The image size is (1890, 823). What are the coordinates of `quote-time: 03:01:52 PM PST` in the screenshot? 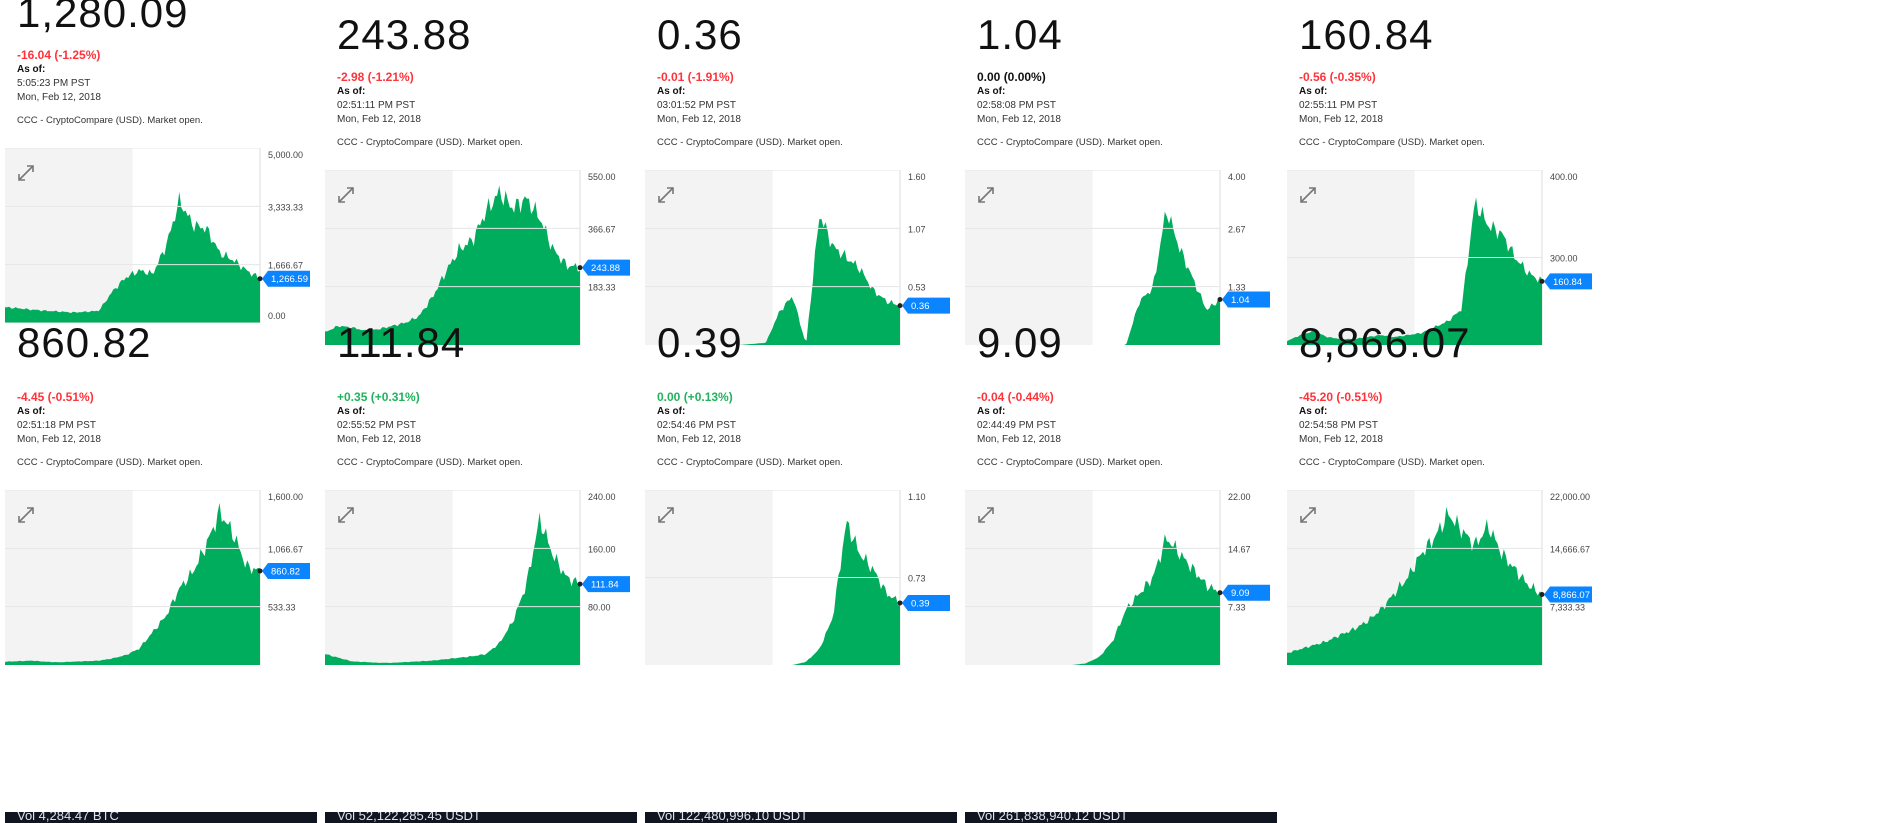 It's located at (696, 105).